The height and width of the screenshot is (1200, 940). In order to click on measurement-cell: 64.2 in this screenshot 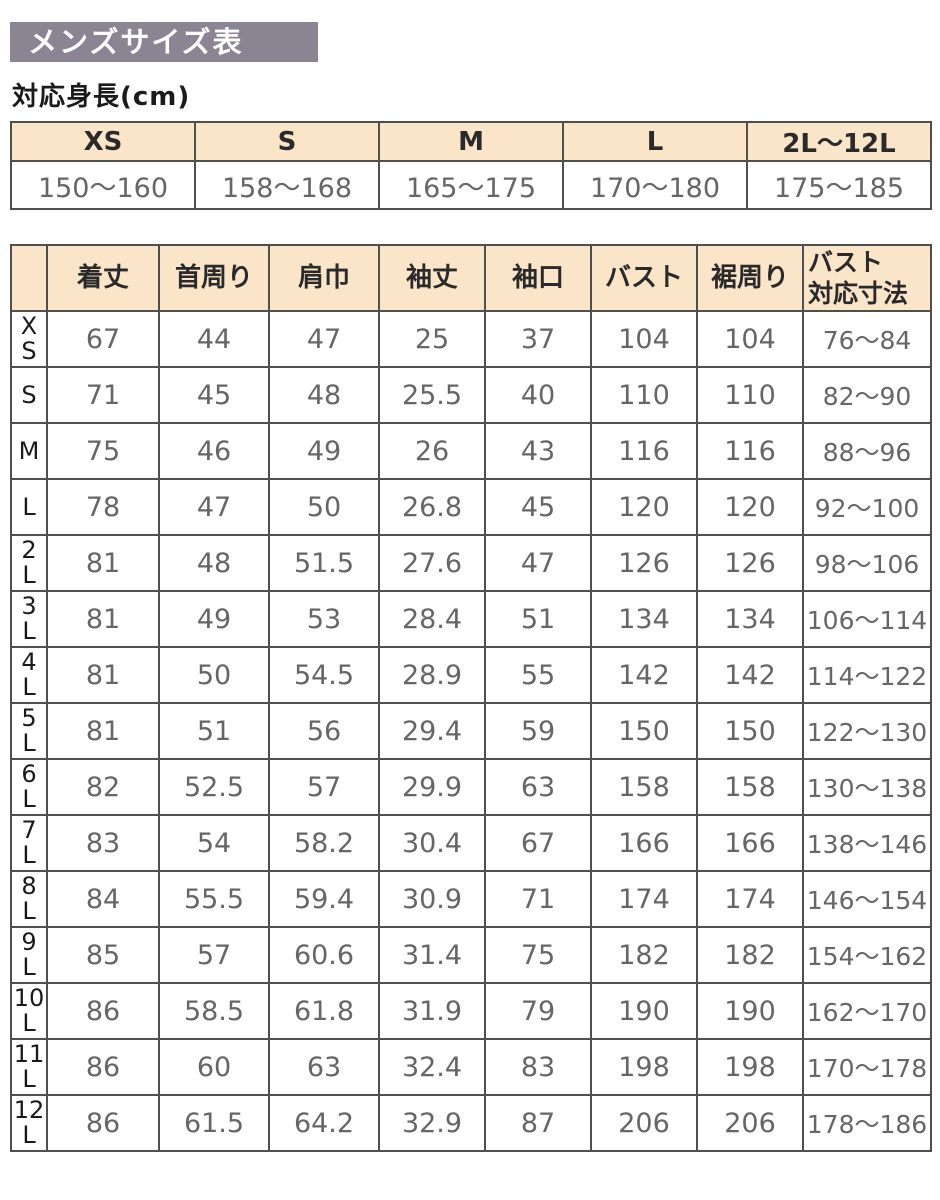, I will do `click(324, 1123)`.